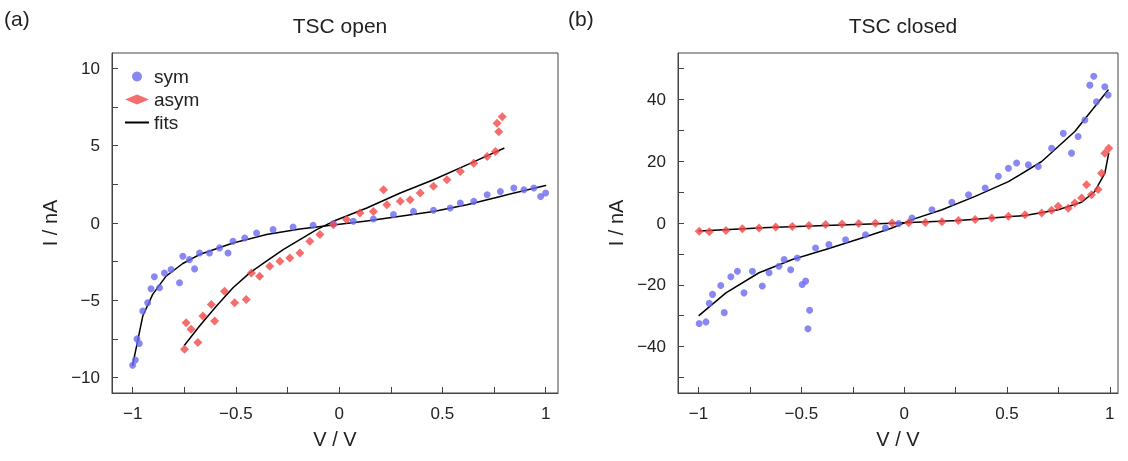 The height and width of the screenshot is (461, 1128). Describe the element at coordinates (656, 161) in the screenshot. I see `y-tick-label: 20` at that location.